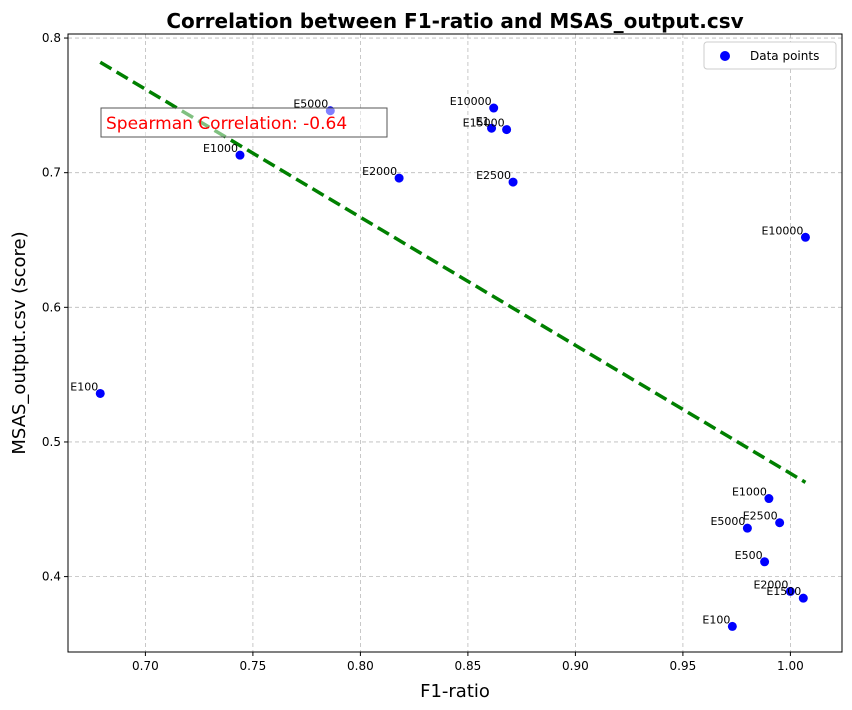 The height and width of the screenshot is (710, 852). I want to click on annotation-box, so click(244, 122).